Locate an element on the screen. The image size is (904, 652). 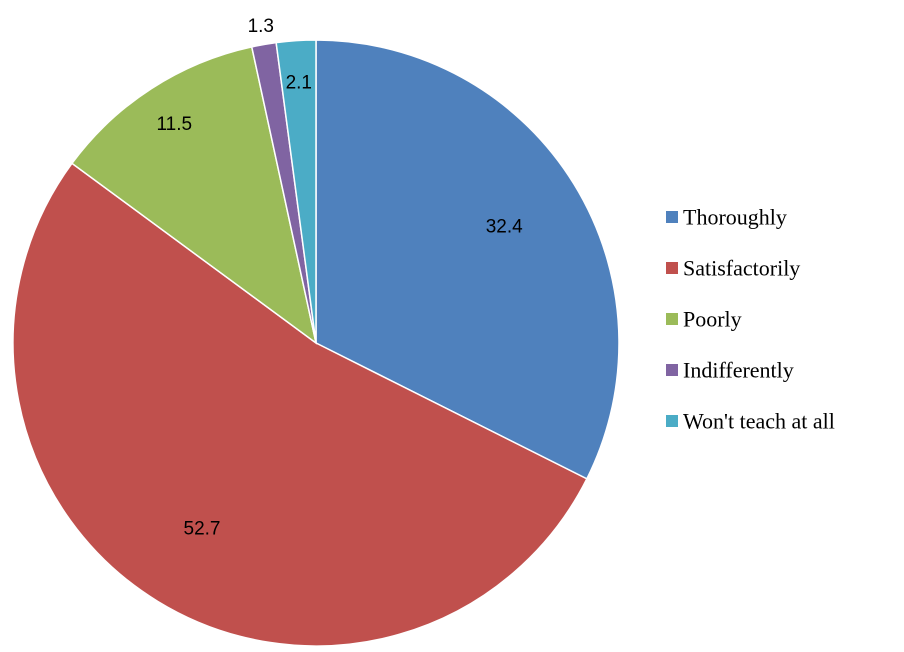
pie-slice-poorly is located at coordinates (194, 195).